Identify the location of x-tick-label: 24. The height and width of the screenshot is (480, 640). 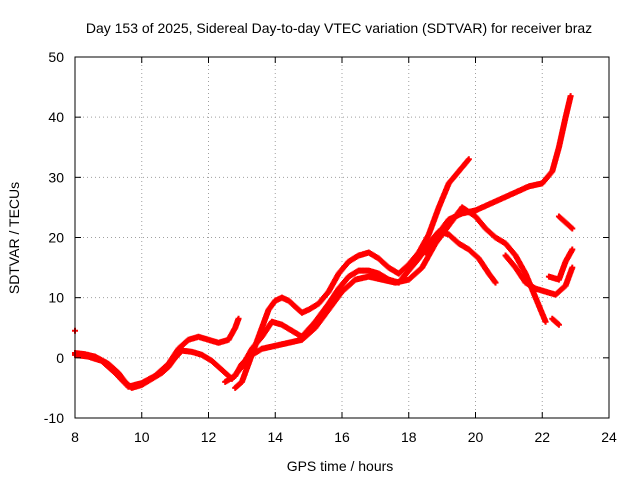
(609, 437).